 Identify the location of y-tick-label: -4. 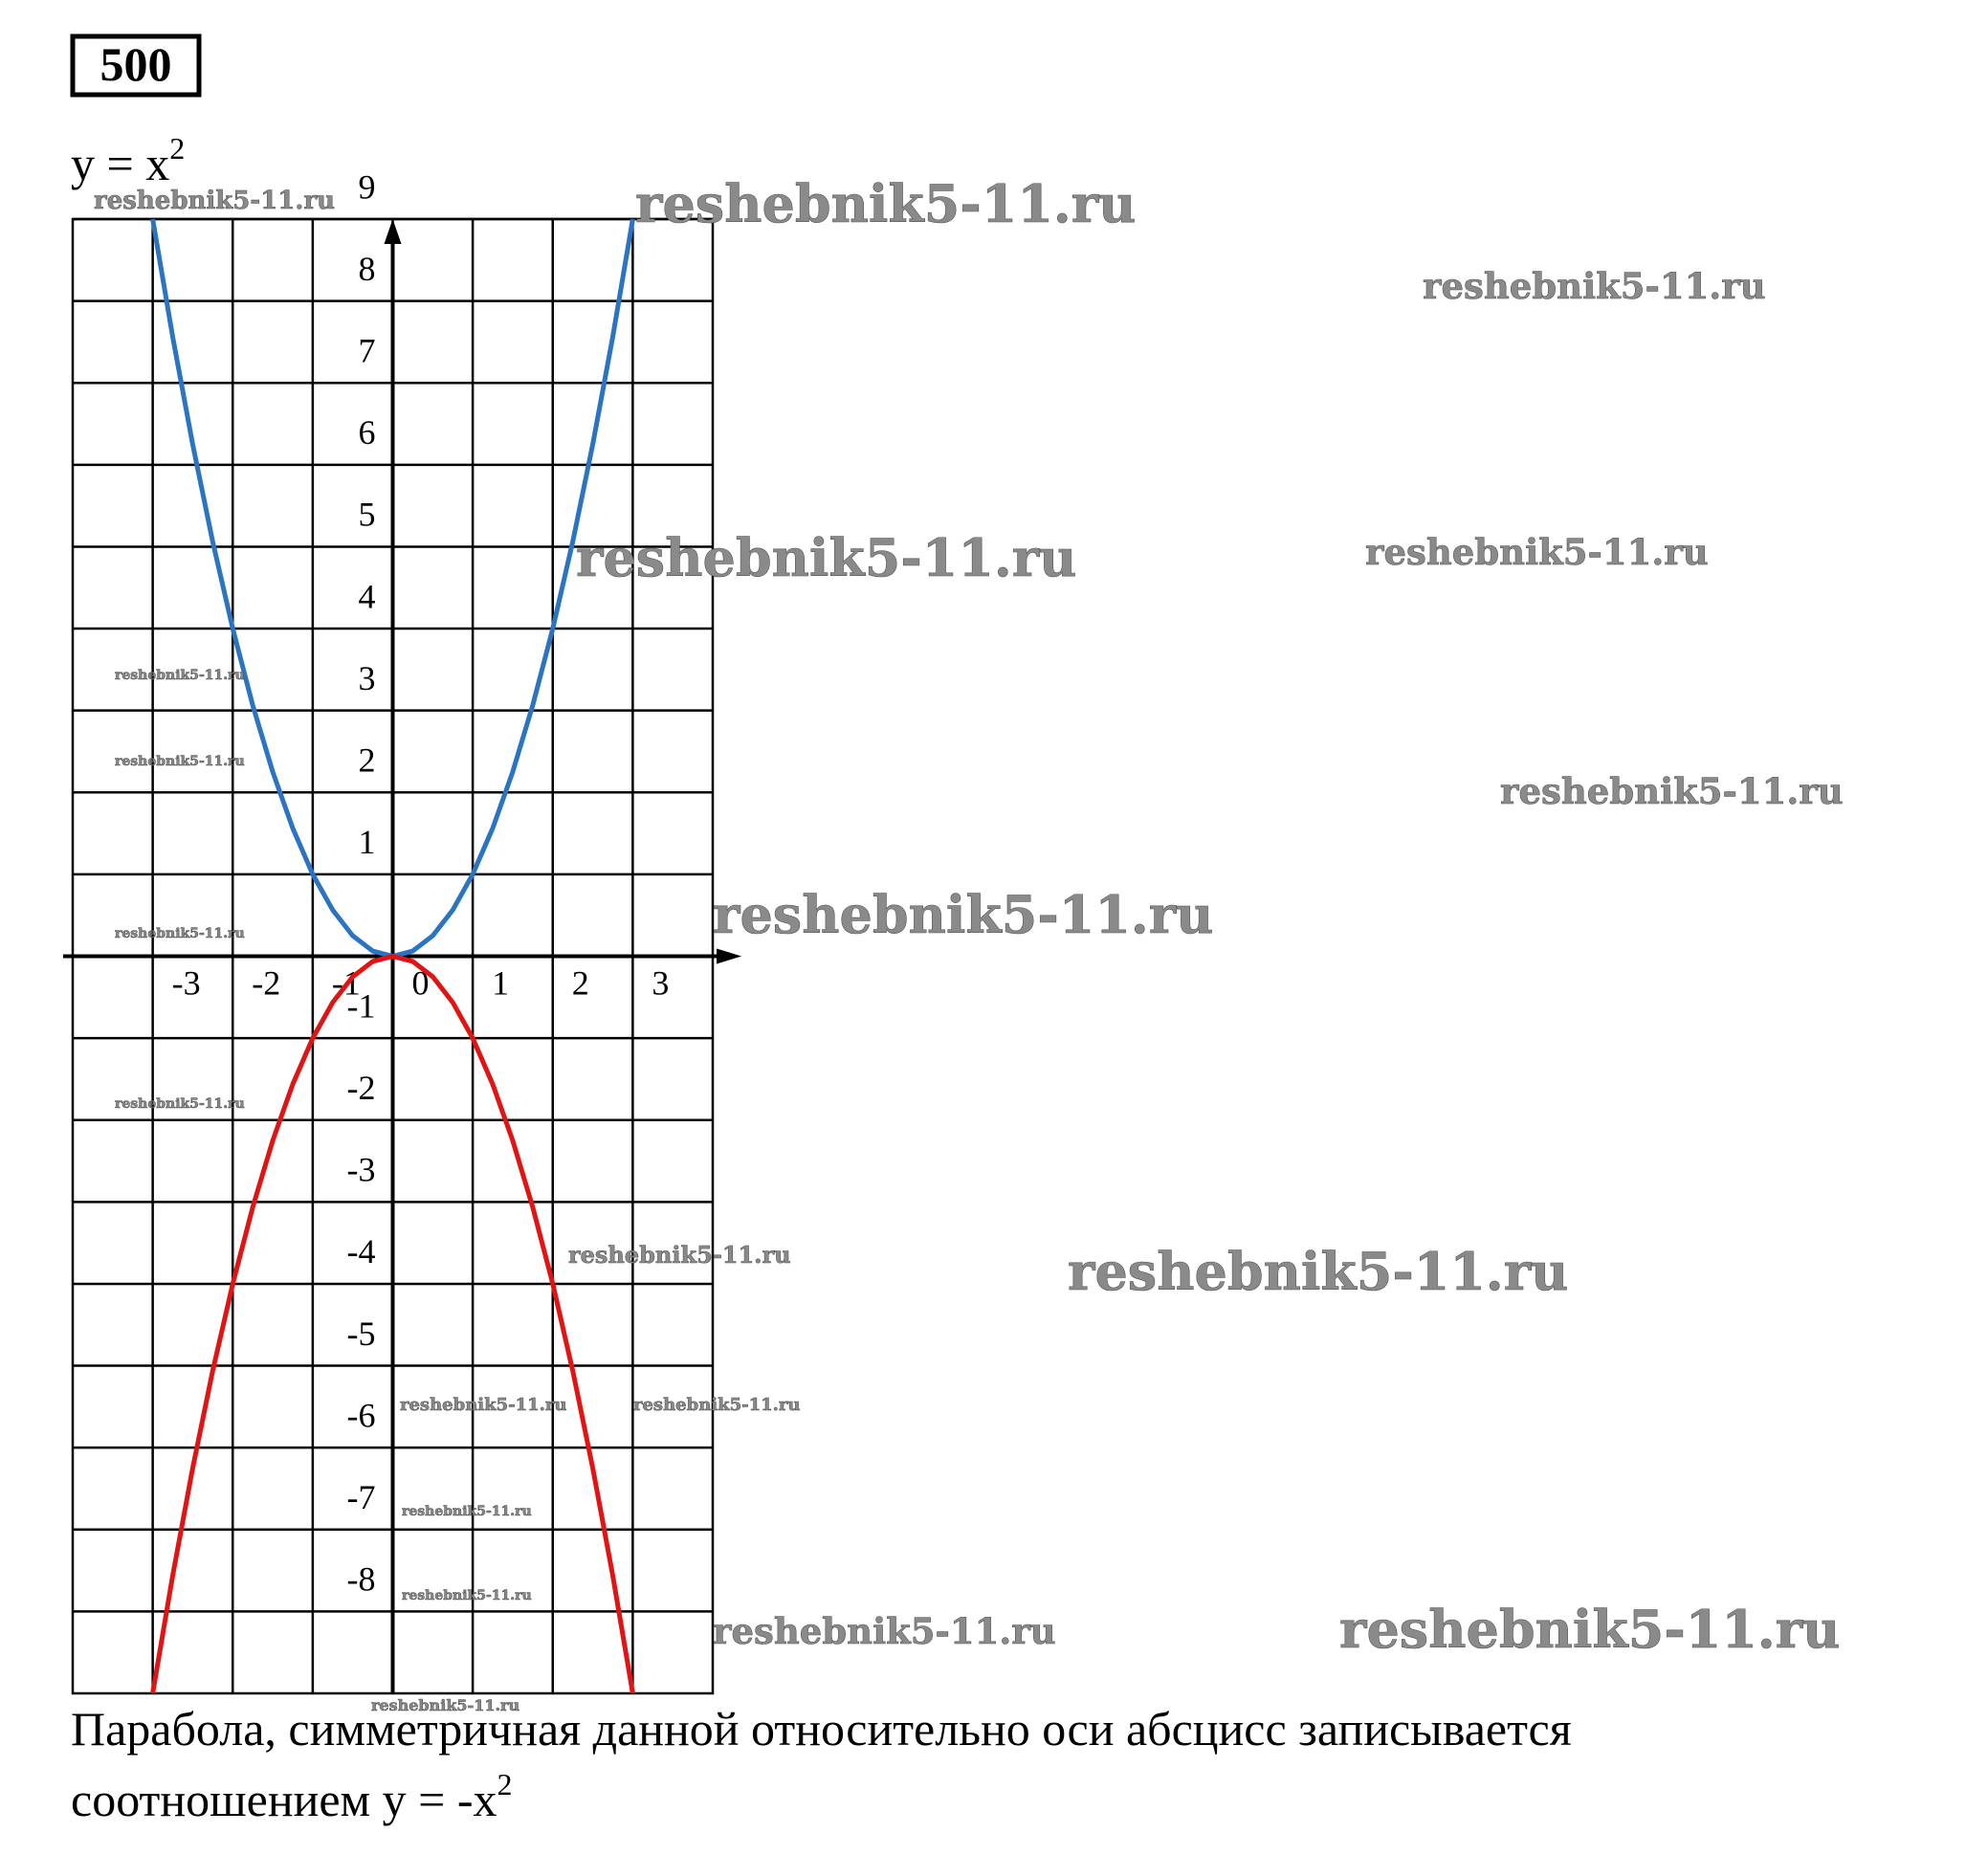
(361, 1251).